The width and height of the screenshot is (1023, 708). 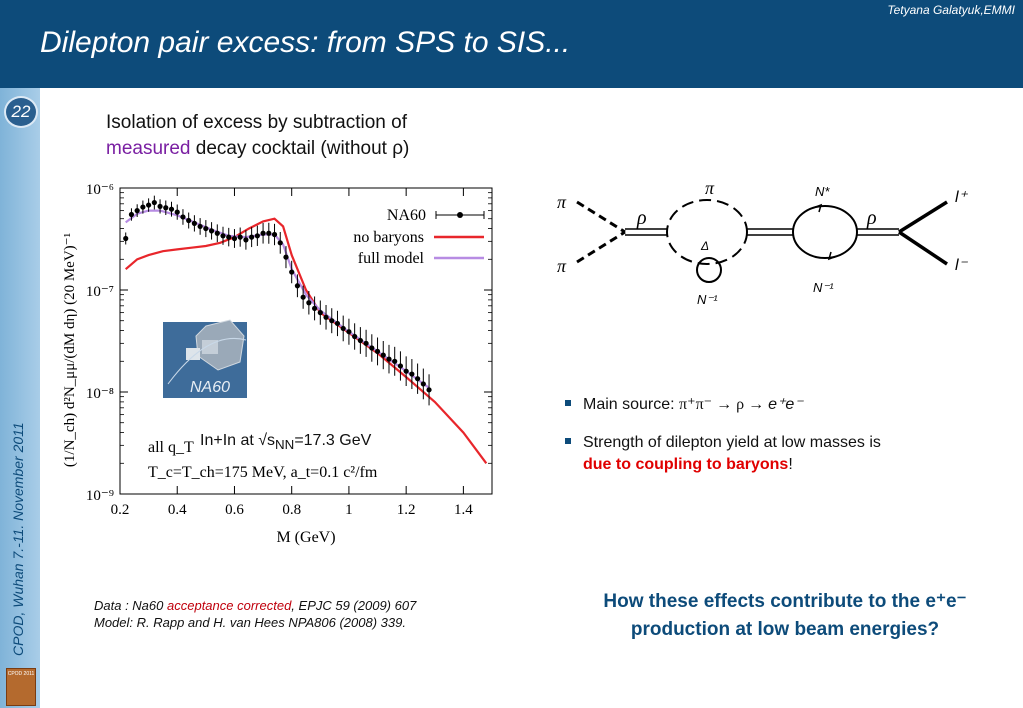 What do you see at coordinates (207, 361) in the screenshot?
I see `na60-logo-arc` at bounding box center [207, 361].